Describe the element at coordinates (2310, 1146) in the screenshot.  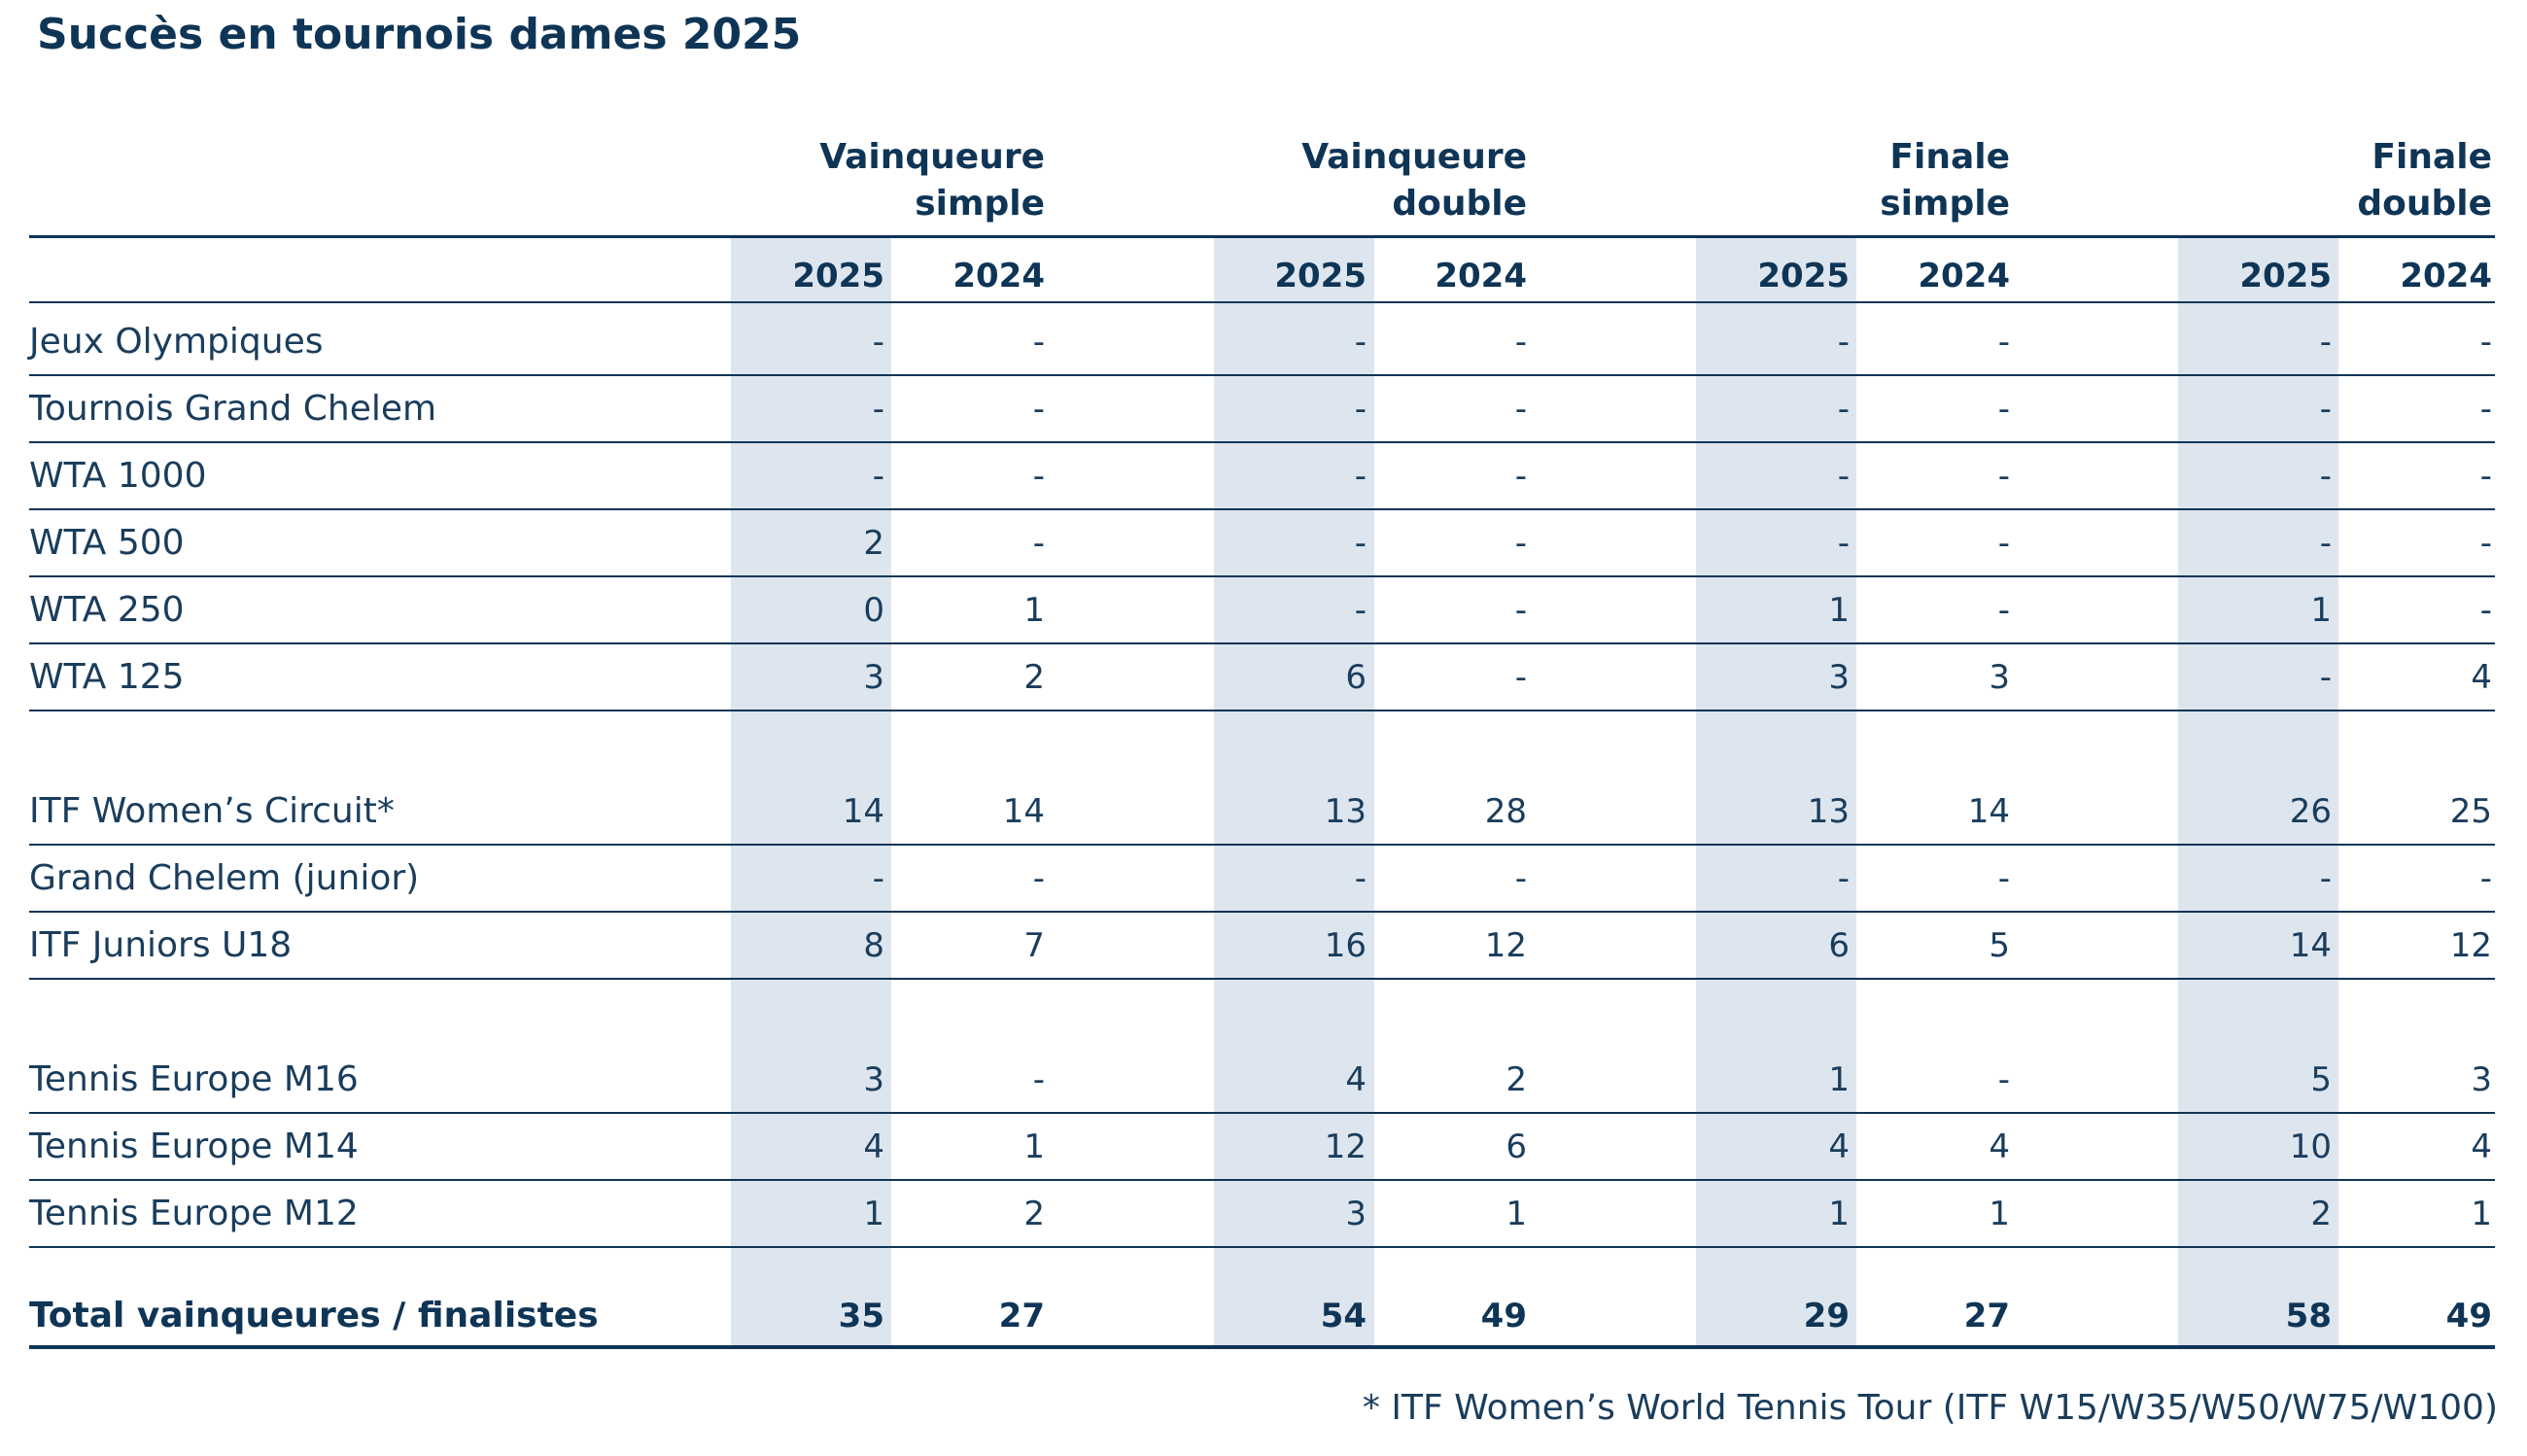
I see `table-cell: 10` at that location.